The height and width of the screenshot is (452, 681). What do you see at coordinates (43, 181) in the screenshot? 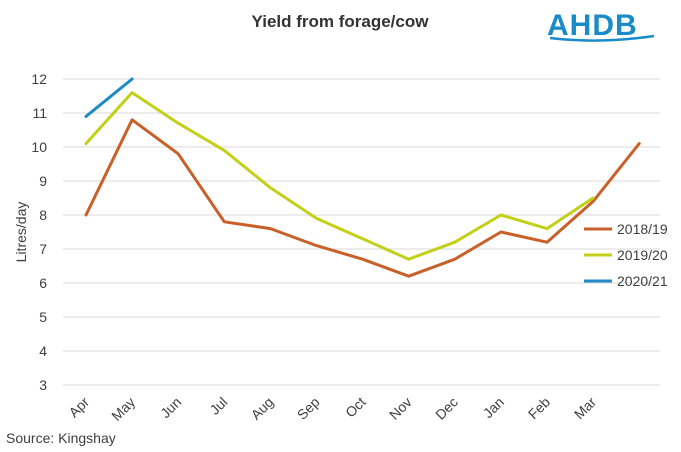
I see `y-tick-label: 9` at bounding box center [43, 181].